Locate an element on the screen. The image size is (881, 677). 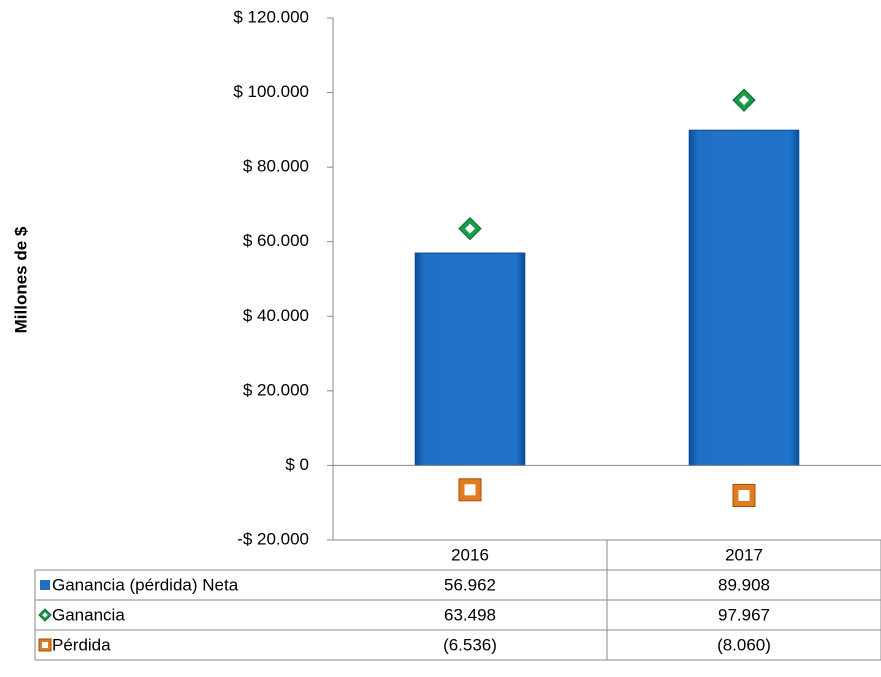
table-value: 97.967 is located at coordinates (744, 614).